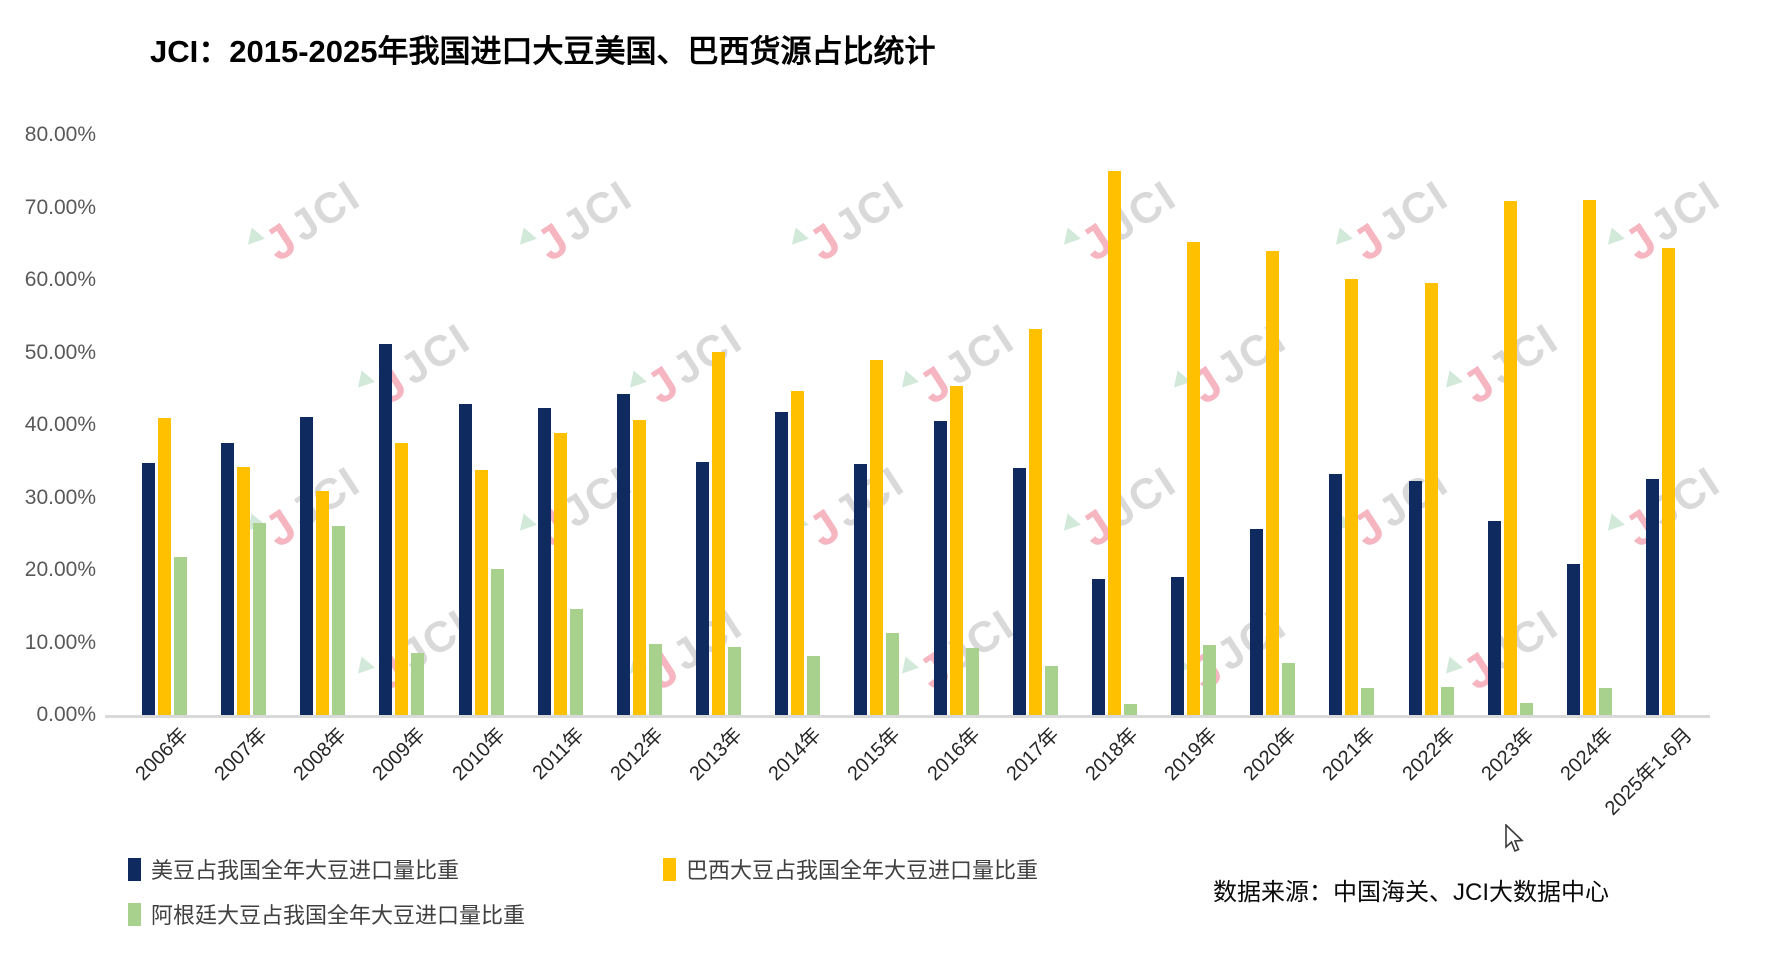 Image resolution: width=1766 pixels, height=974 pixels. I want to click on y-axis-tick-label: 40.00%, so click(60, 424).